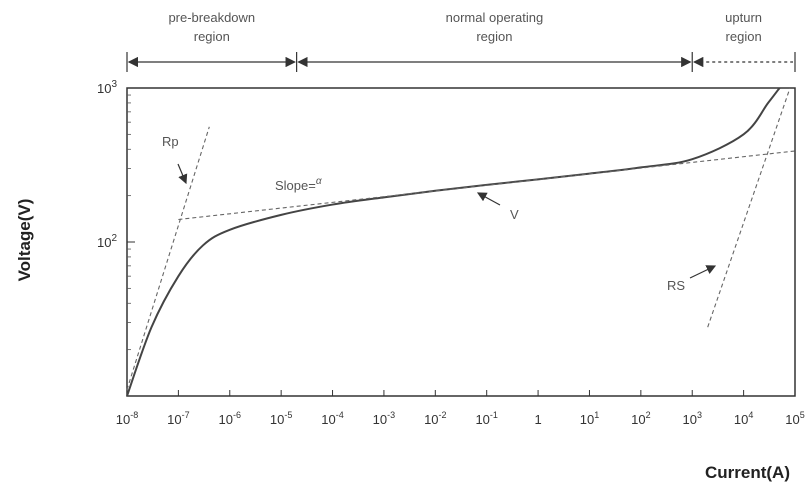  Describe the element at coordinates (230, 418) in the screenshot. I see `x-tick-label: 10⁻⁶` at that location.